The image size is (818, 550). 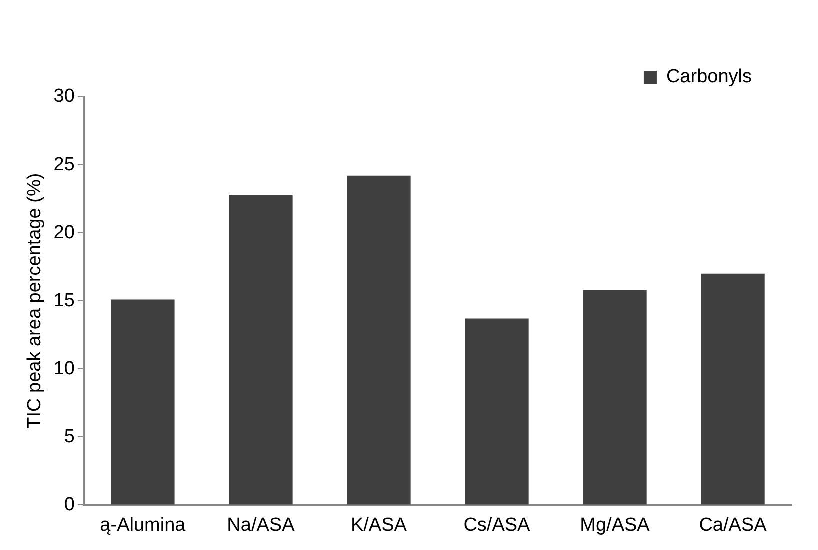 I want to click on x-tick-label: Ca/ASA, so click(x=733, y=525).